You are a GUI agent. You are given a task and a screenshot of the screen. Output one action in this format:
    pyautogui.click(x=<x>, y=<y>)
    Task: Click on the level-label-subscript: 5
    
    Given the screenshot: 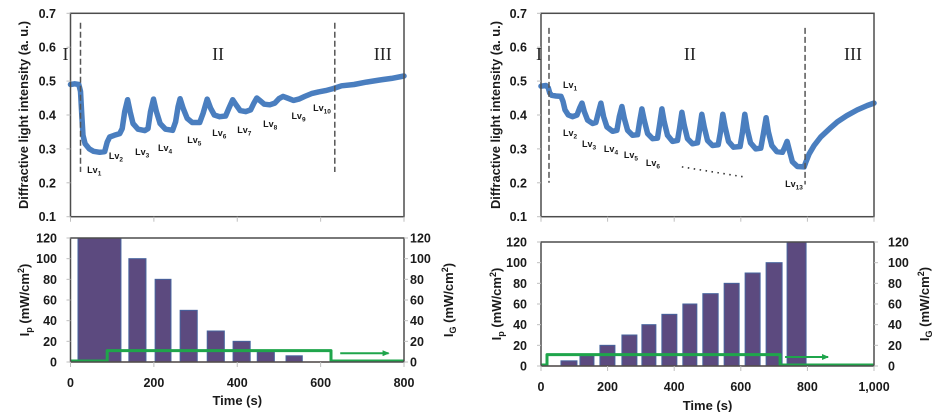 What is the action you would take?
    pyautogui.click(x=636, y=159)
    